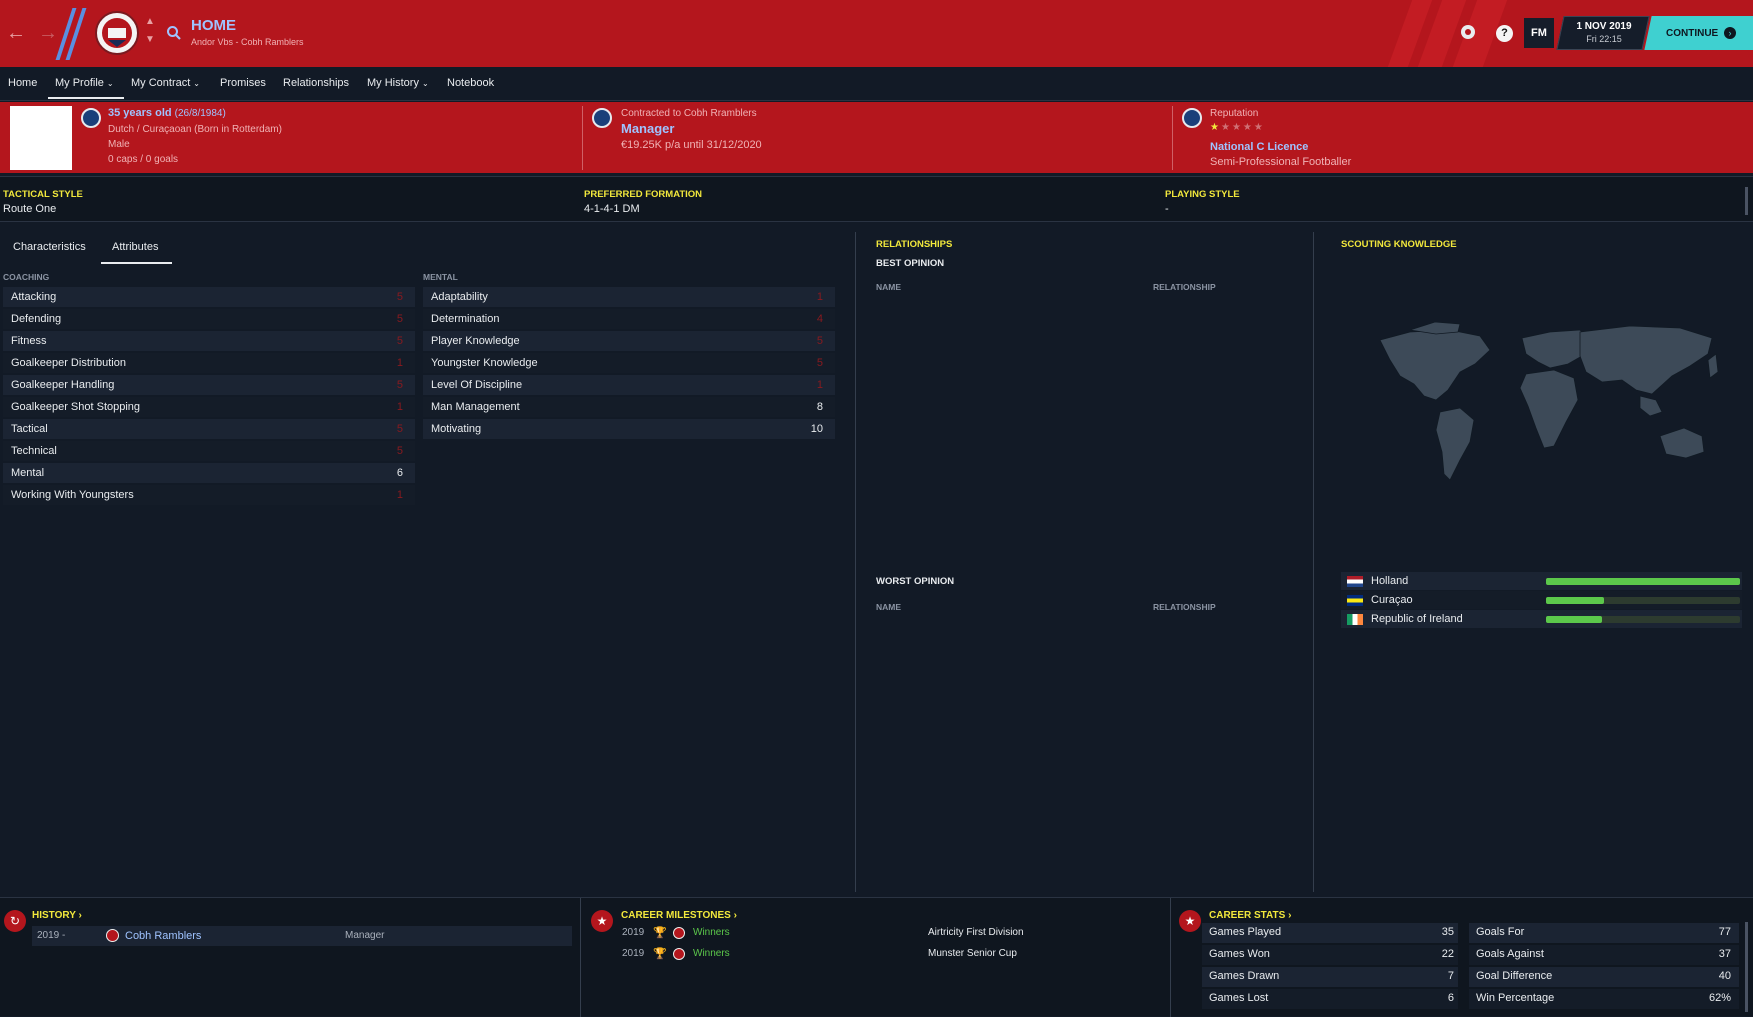 The height and width of the screenshot is (1017, 1753). What do you see at coordinates (1468, 32) in the screenshot?
I see `trophy-icon` at bounding box center [1468, 32].